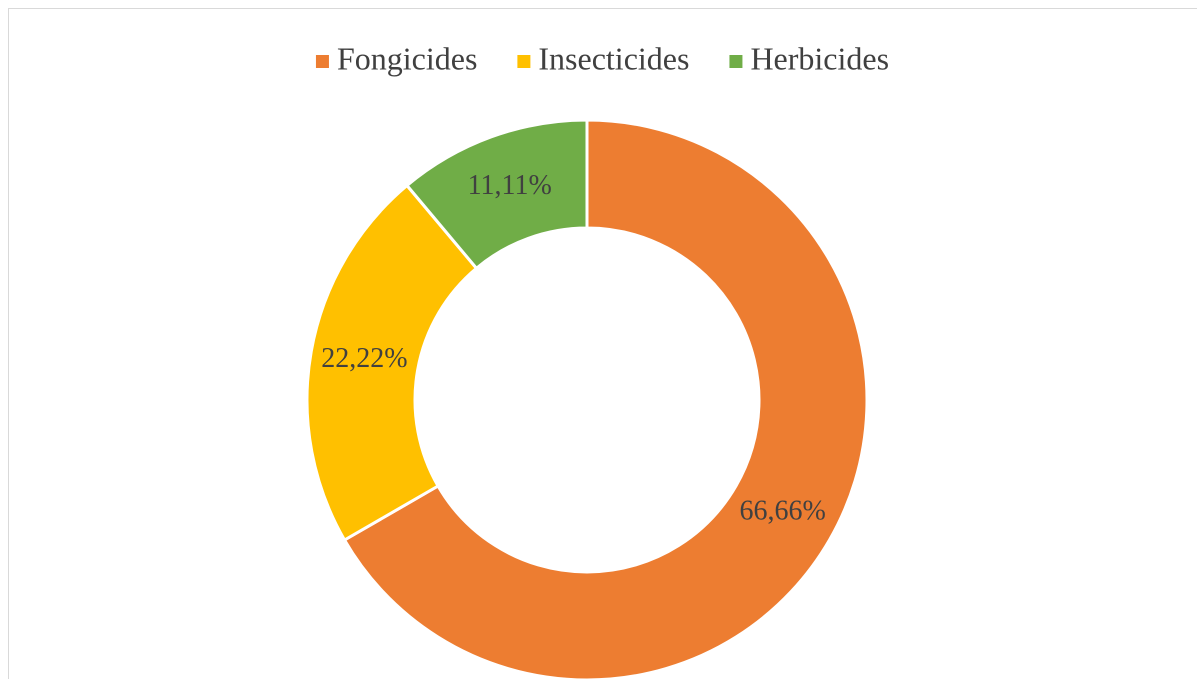  Describe the element at coordinates (407, 58) in the screenshot. I see `legend-label: Fongicides` at that location.